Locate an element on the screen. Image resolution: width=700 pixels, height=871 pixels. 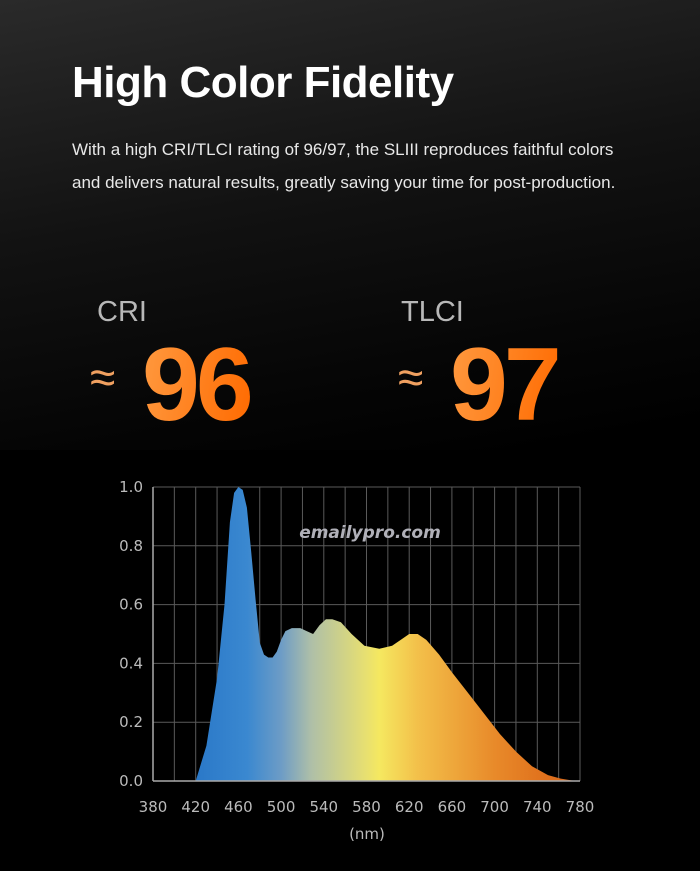
y-tick-label: 0.6 is located at coordinates (131, 605).